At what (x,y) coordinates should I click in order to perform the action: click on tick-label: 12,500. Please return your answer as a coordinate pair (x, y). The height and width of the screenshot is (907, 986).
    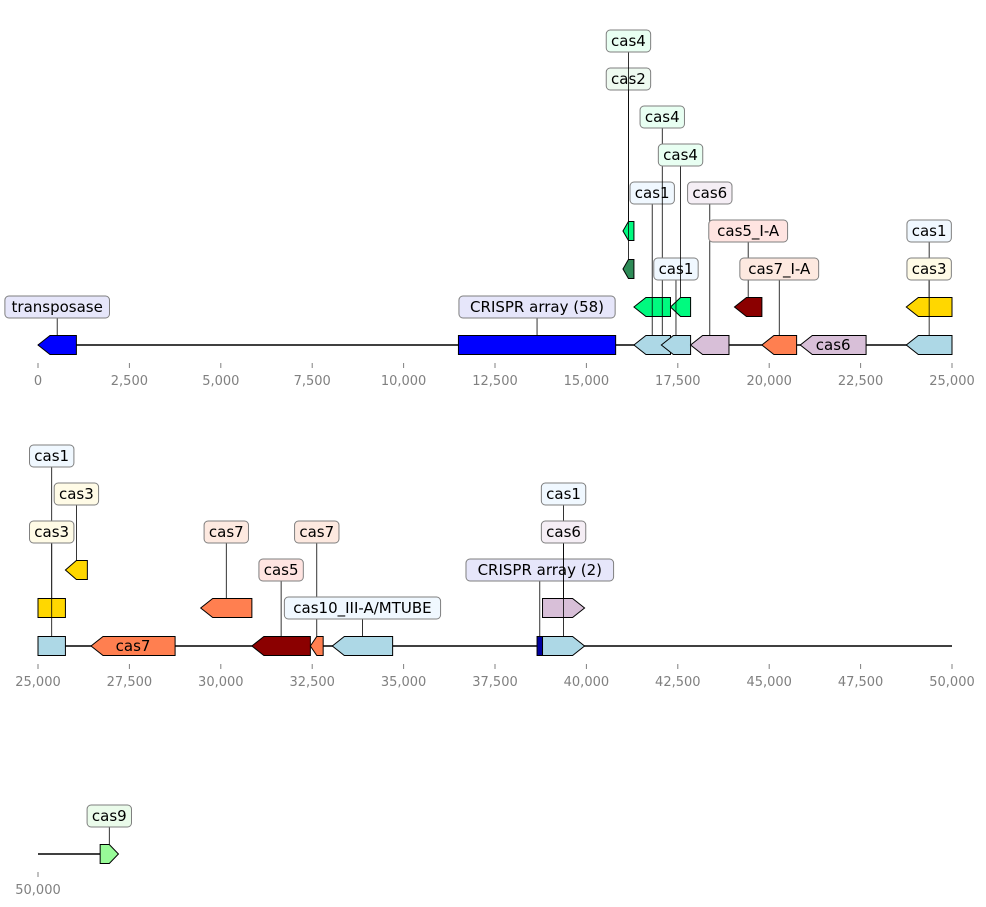
    Looking at the image, I should click on (495, 381).